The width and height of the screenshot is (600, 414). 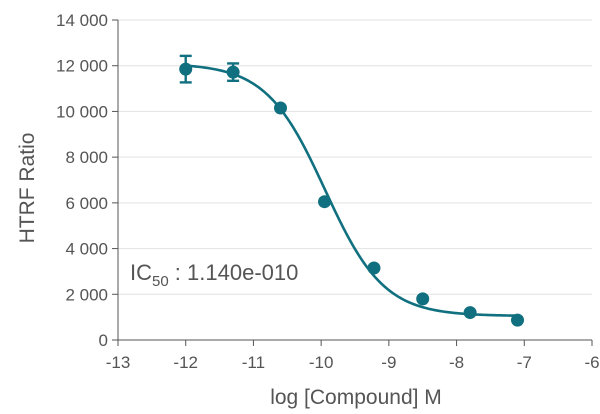 What do you see at coordinates (253, 362) in the screenshot?
I see `x-tick-label: -11` at bounding box center [253, 362].